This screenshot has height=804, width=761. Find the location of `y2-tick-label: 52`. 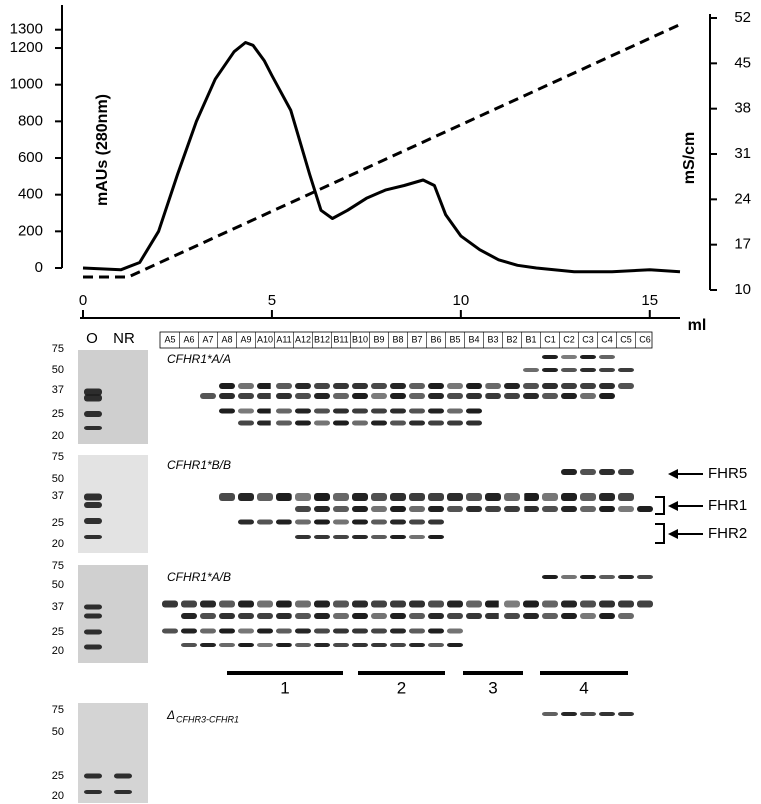

y2-tick-label: 52 is located at coordinates (742, 17).